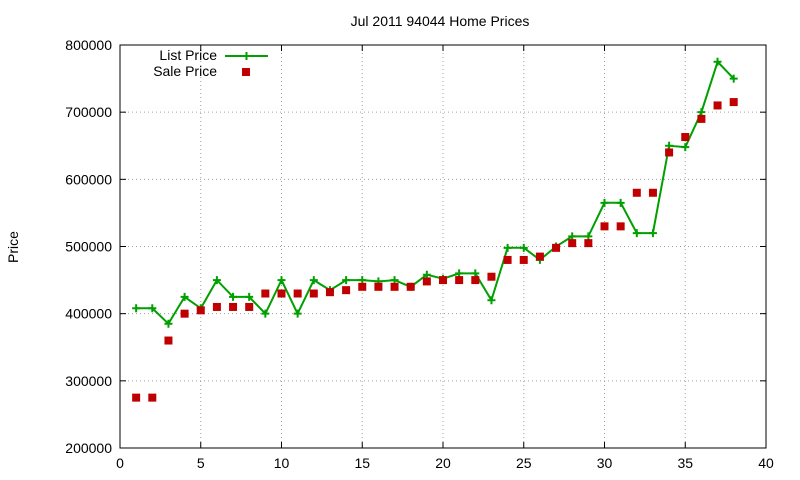 The width and height of the screenshot is (800, 480). I want to click on y-tick-label: 300000, so click(88, 381).